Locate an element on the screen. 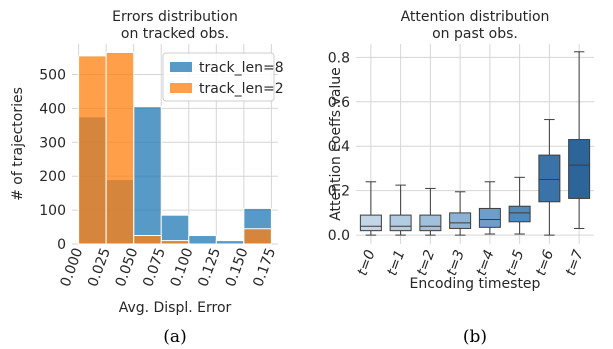 This screenshot has width=613, height=349. x-axis-label: Avg. Displ. Error is located at coordinates (175, 308).